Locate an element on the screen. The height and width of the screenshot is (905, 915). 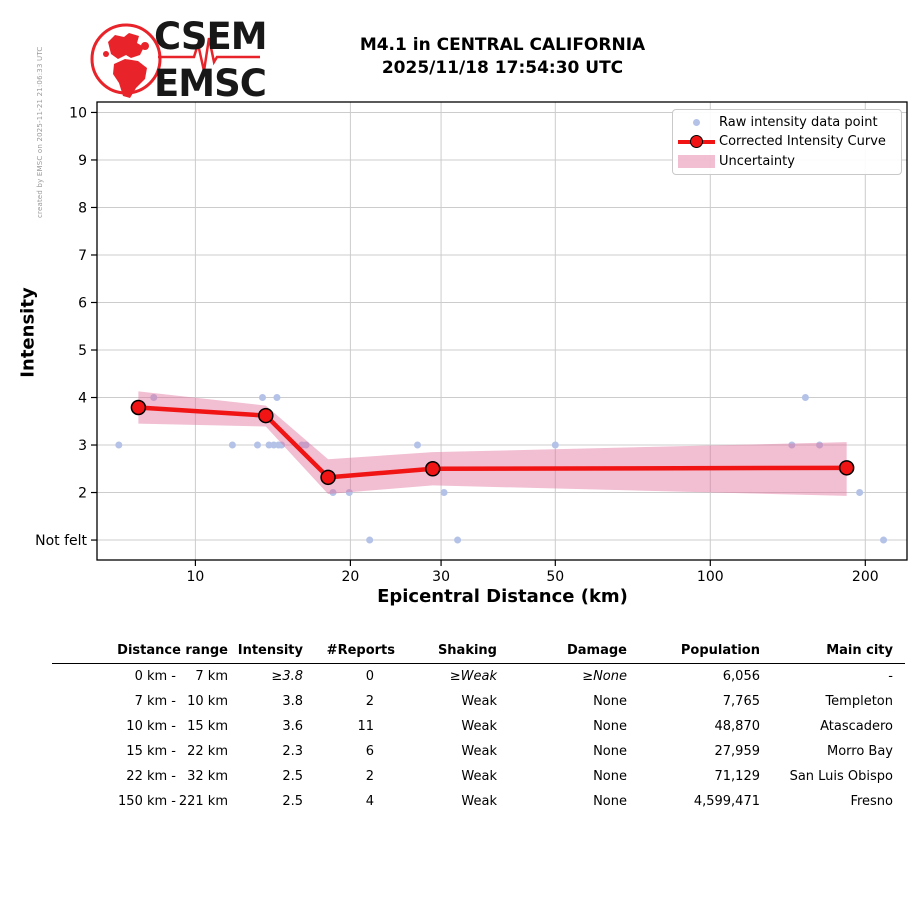
x-tick-label-200: 200 is located at coordinates (865, 577).